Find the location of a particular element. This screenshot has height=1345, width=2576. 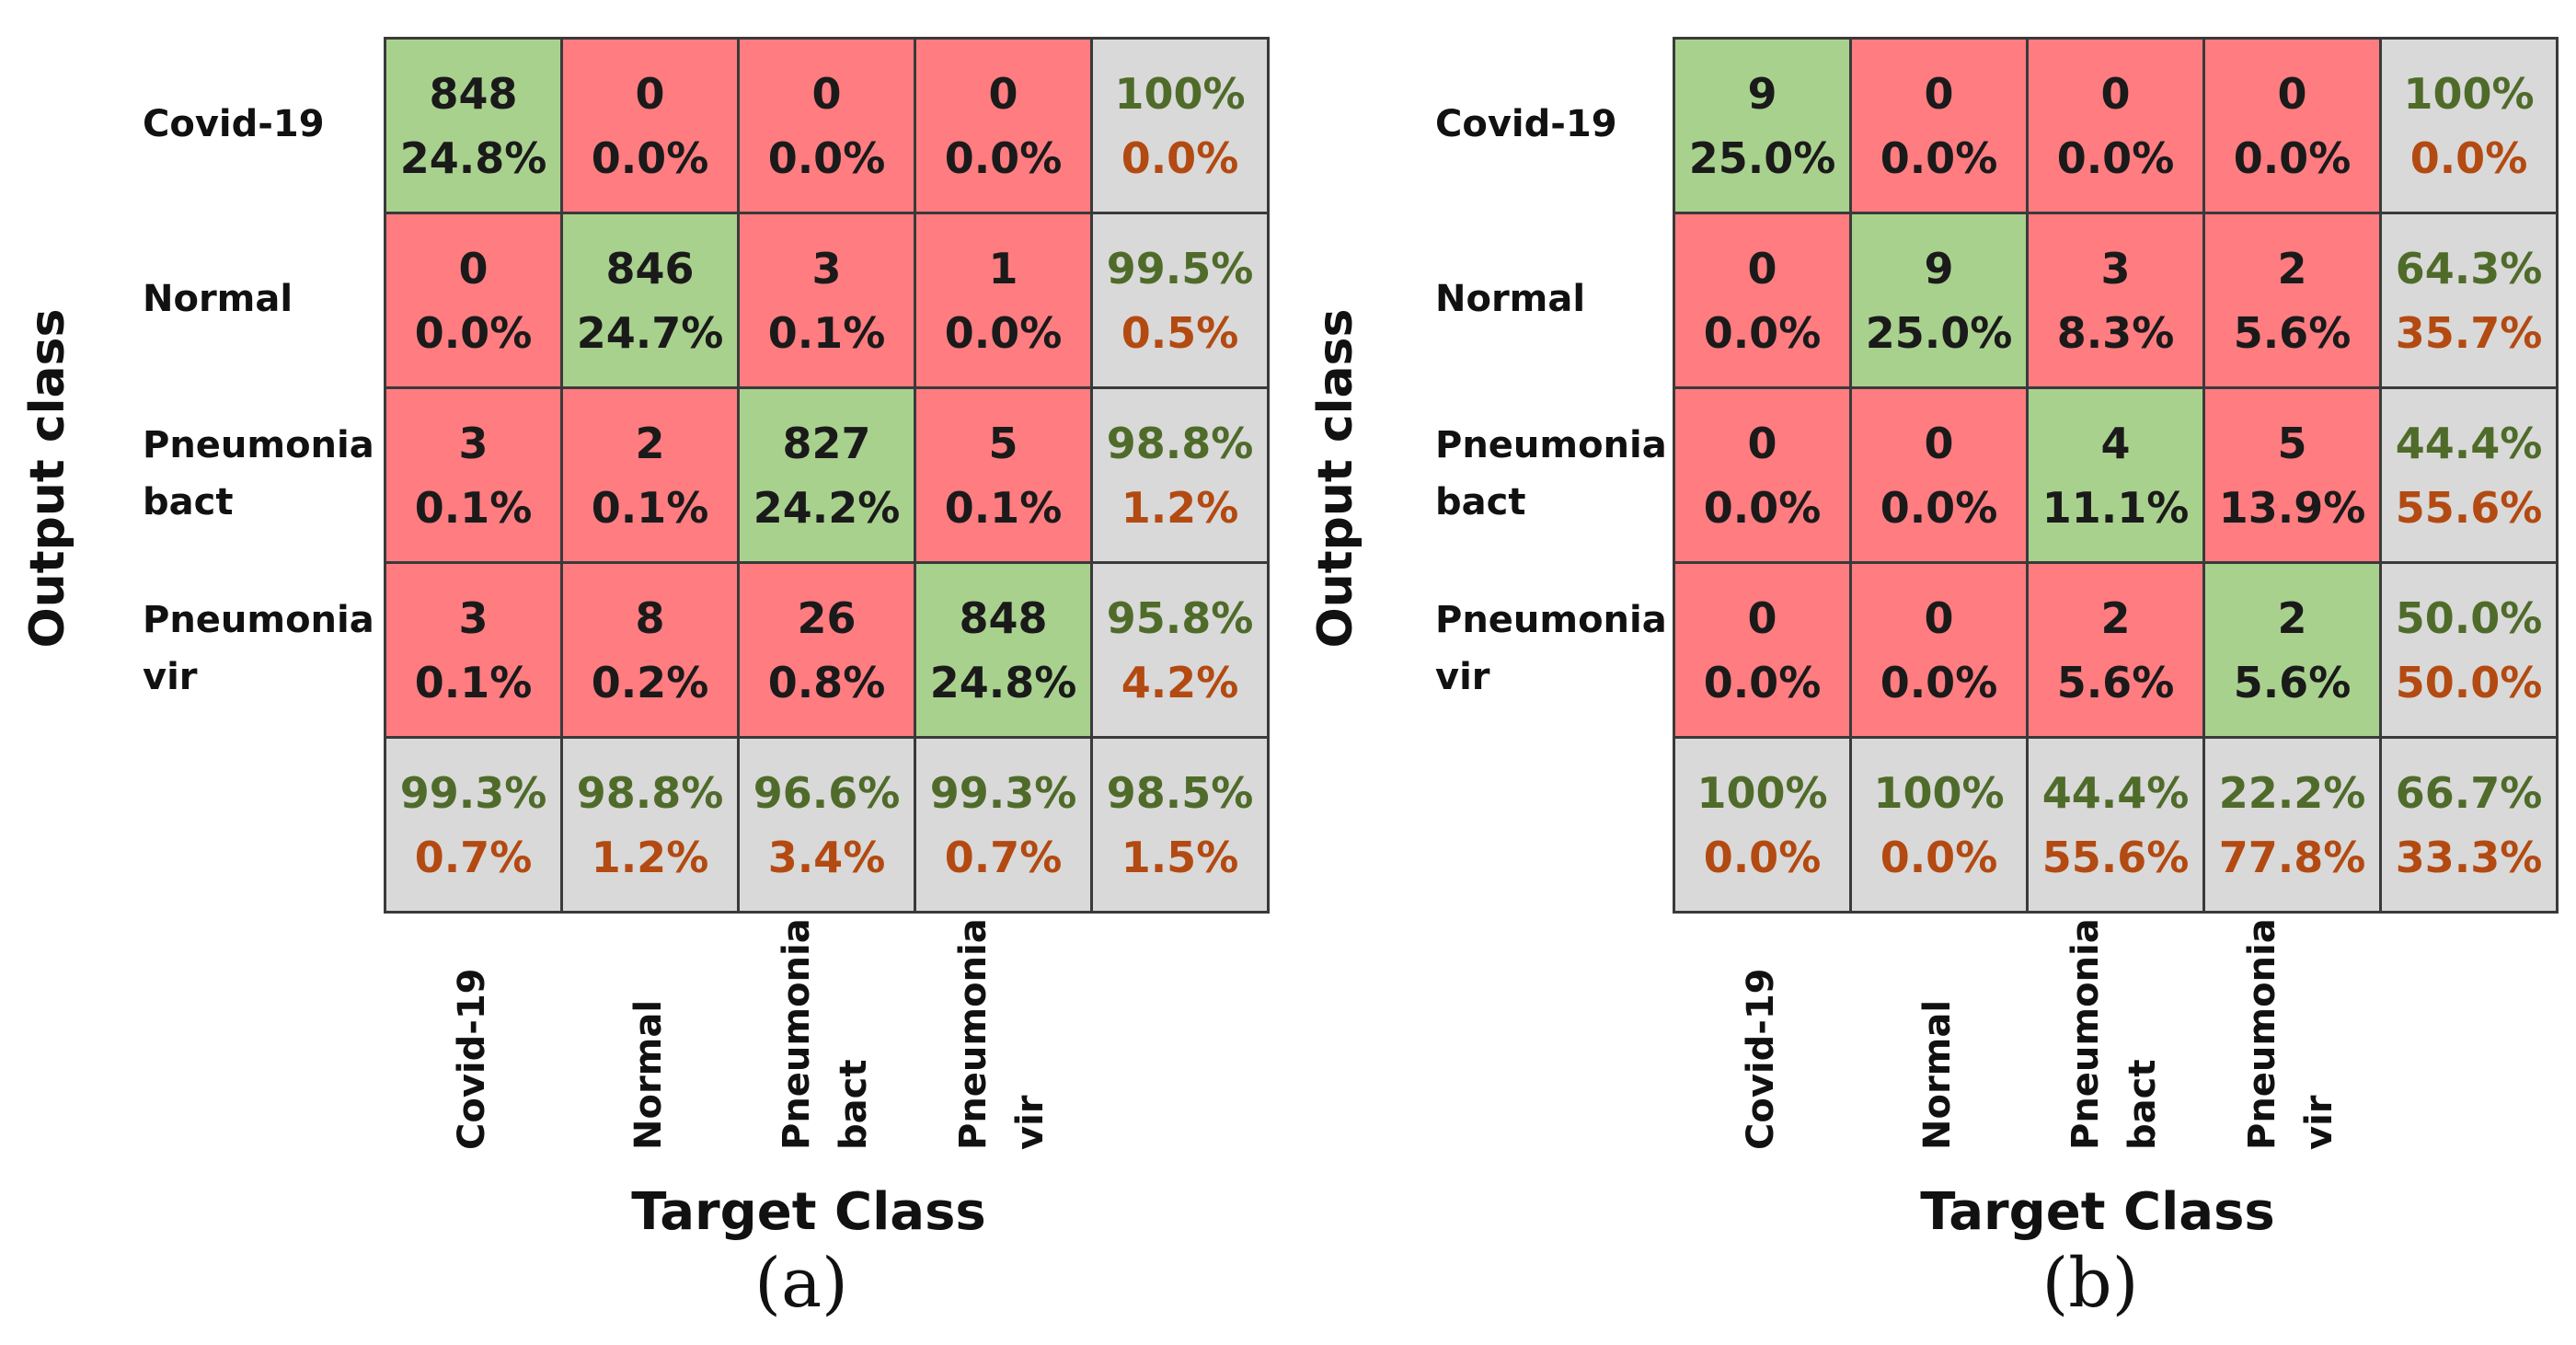

column-summary-cell: 98.8% 1.2% is located at coordinates (651, 826).